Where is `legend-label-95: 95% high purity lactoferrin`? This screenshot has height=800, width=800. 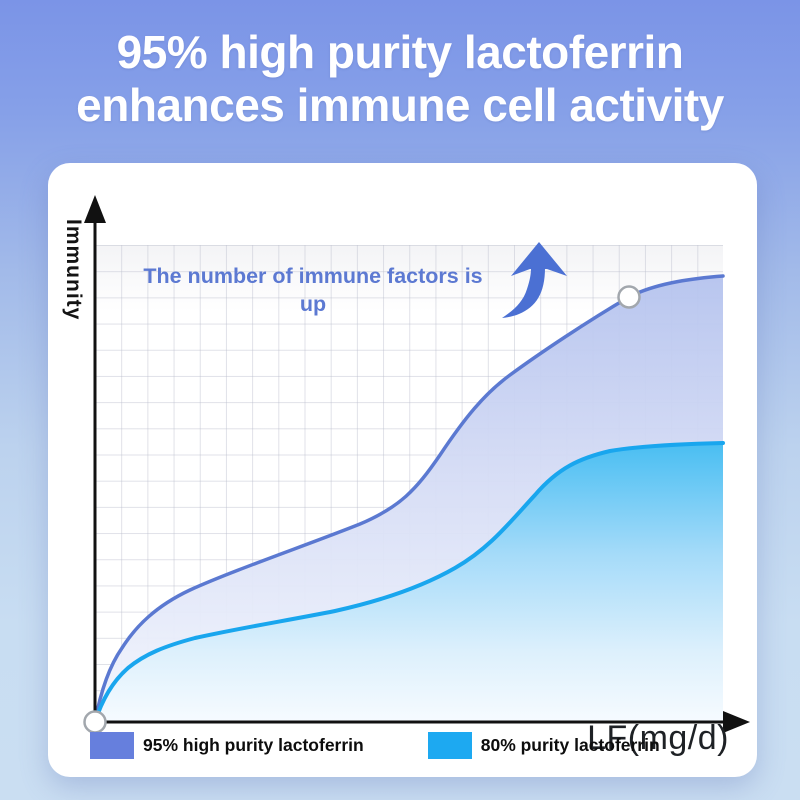
legend-label-95: 95% high purity lactoferrin is located at coordinates (253, 745).